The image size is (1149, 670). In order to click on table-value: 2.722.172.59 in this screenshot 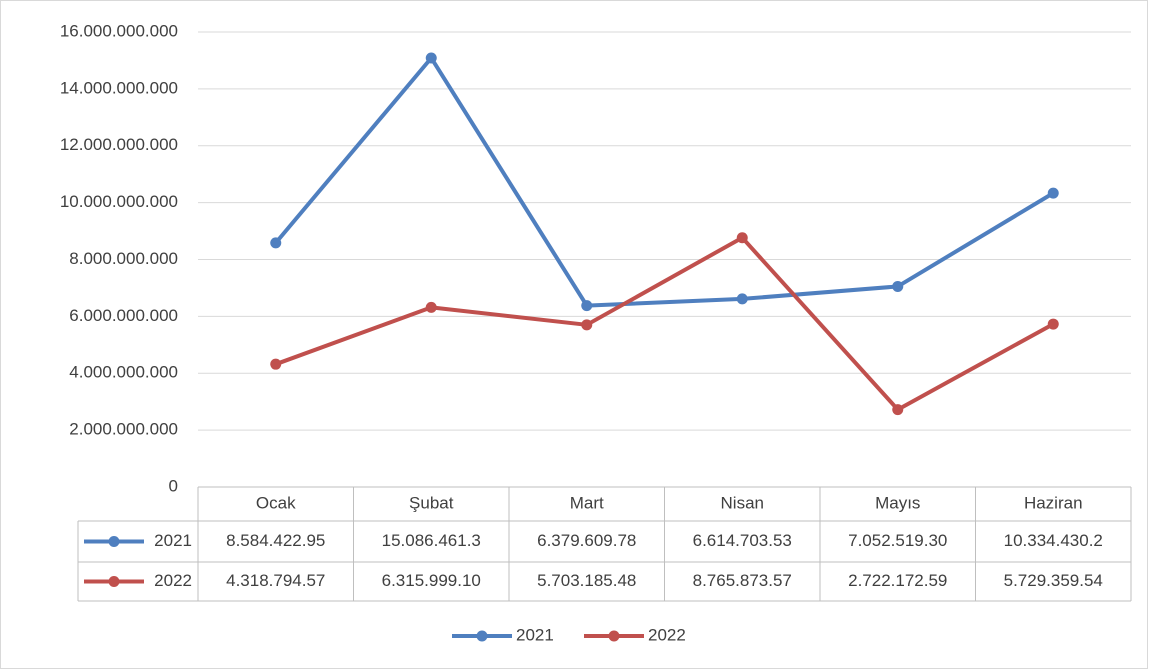, I will do `click(897, 580)`.